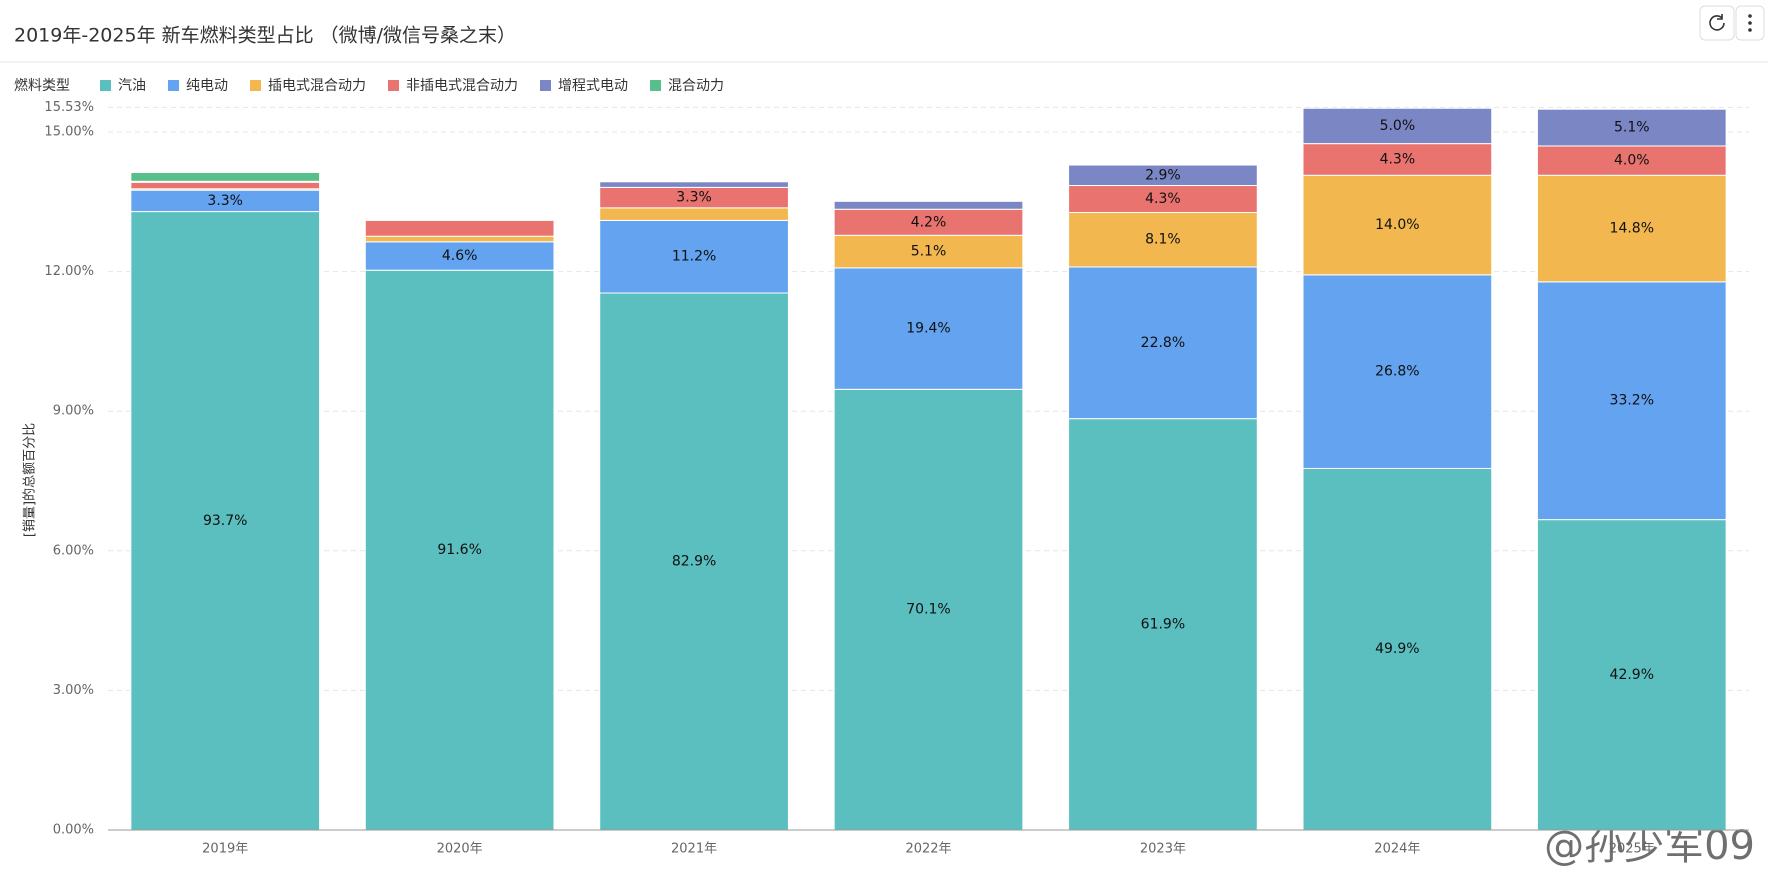 The image size is (1768, 886). What do you see at coordinates (462, 86) in the screenshot?
I see `legend-label: 非插电式混合动力` at bounding box center [462, 86].